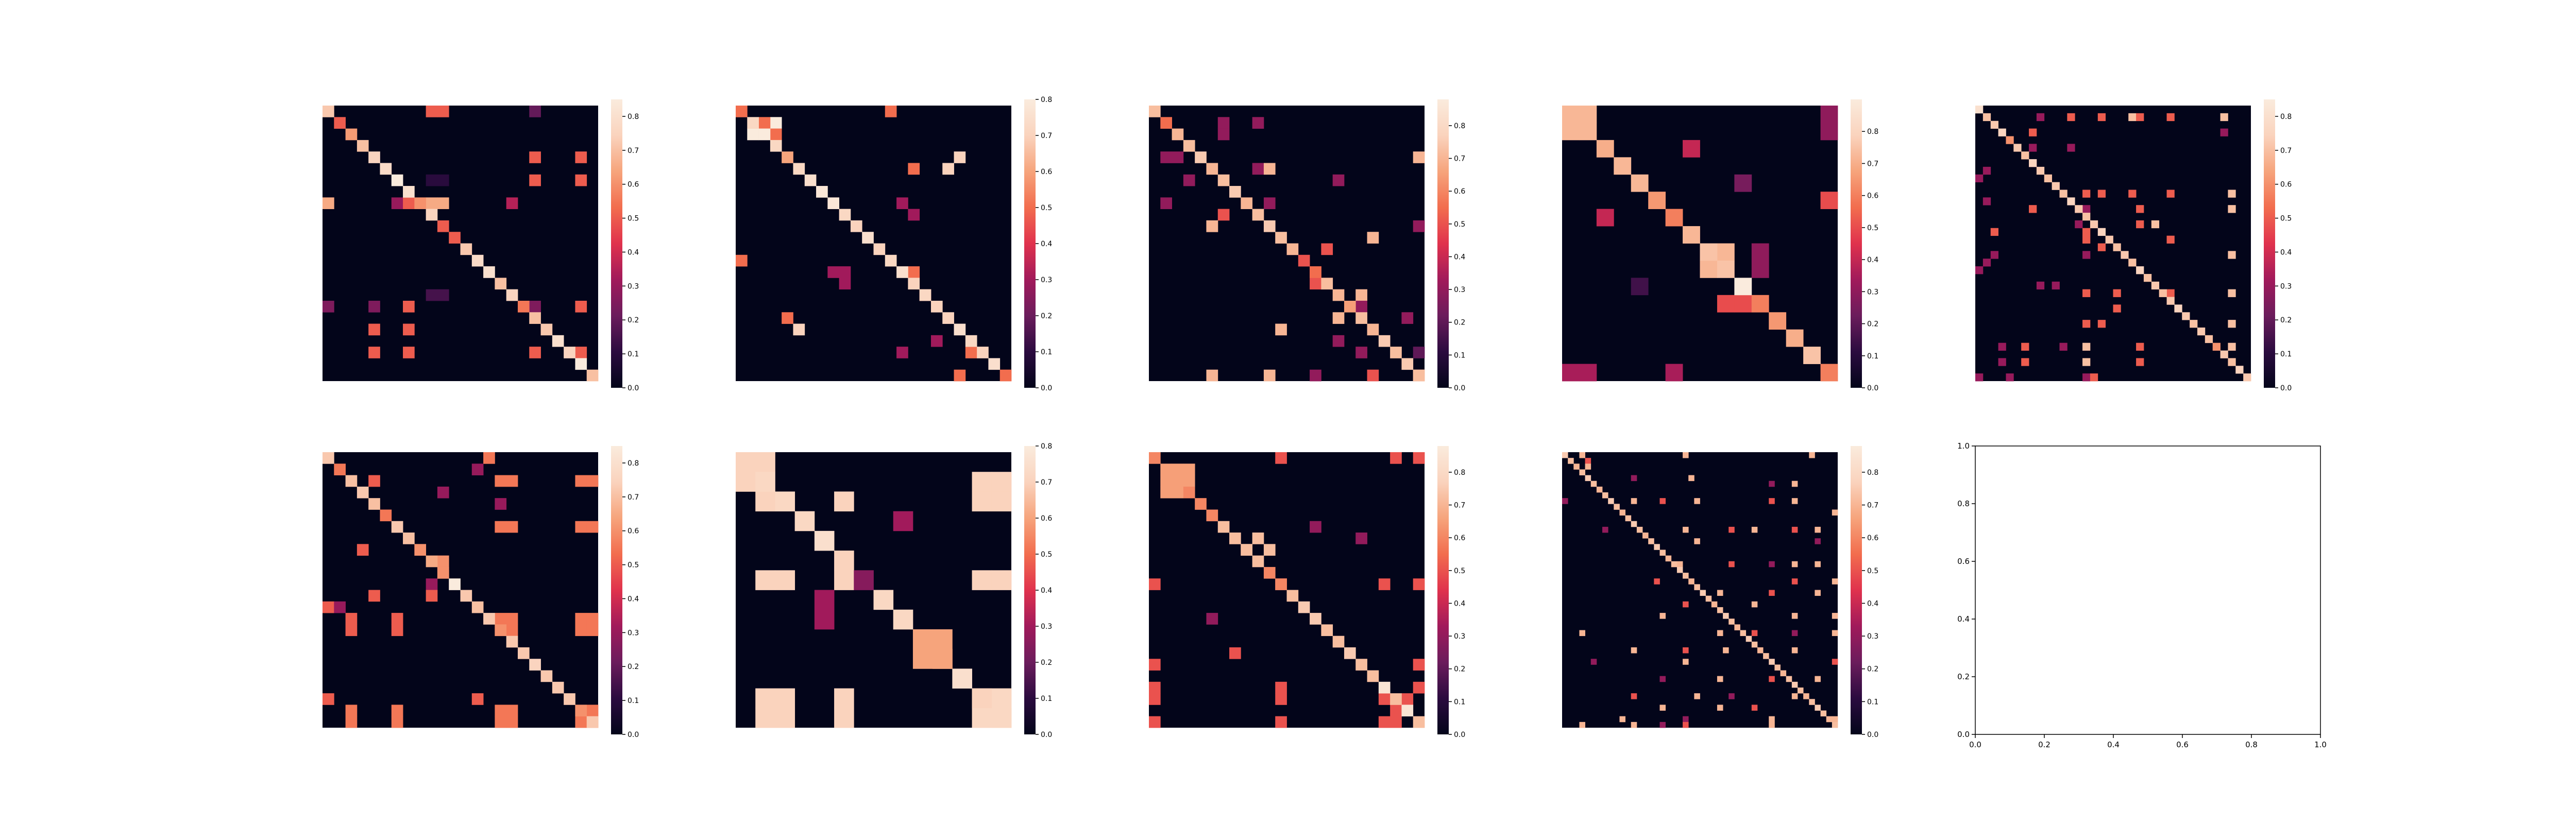 This screenshot has width=2576, height=824. What do you see at coordinates (1460, 669) in the screenshot?
I see `colorbar-tick-label: 0.2` at bounding box center [1460, 669].